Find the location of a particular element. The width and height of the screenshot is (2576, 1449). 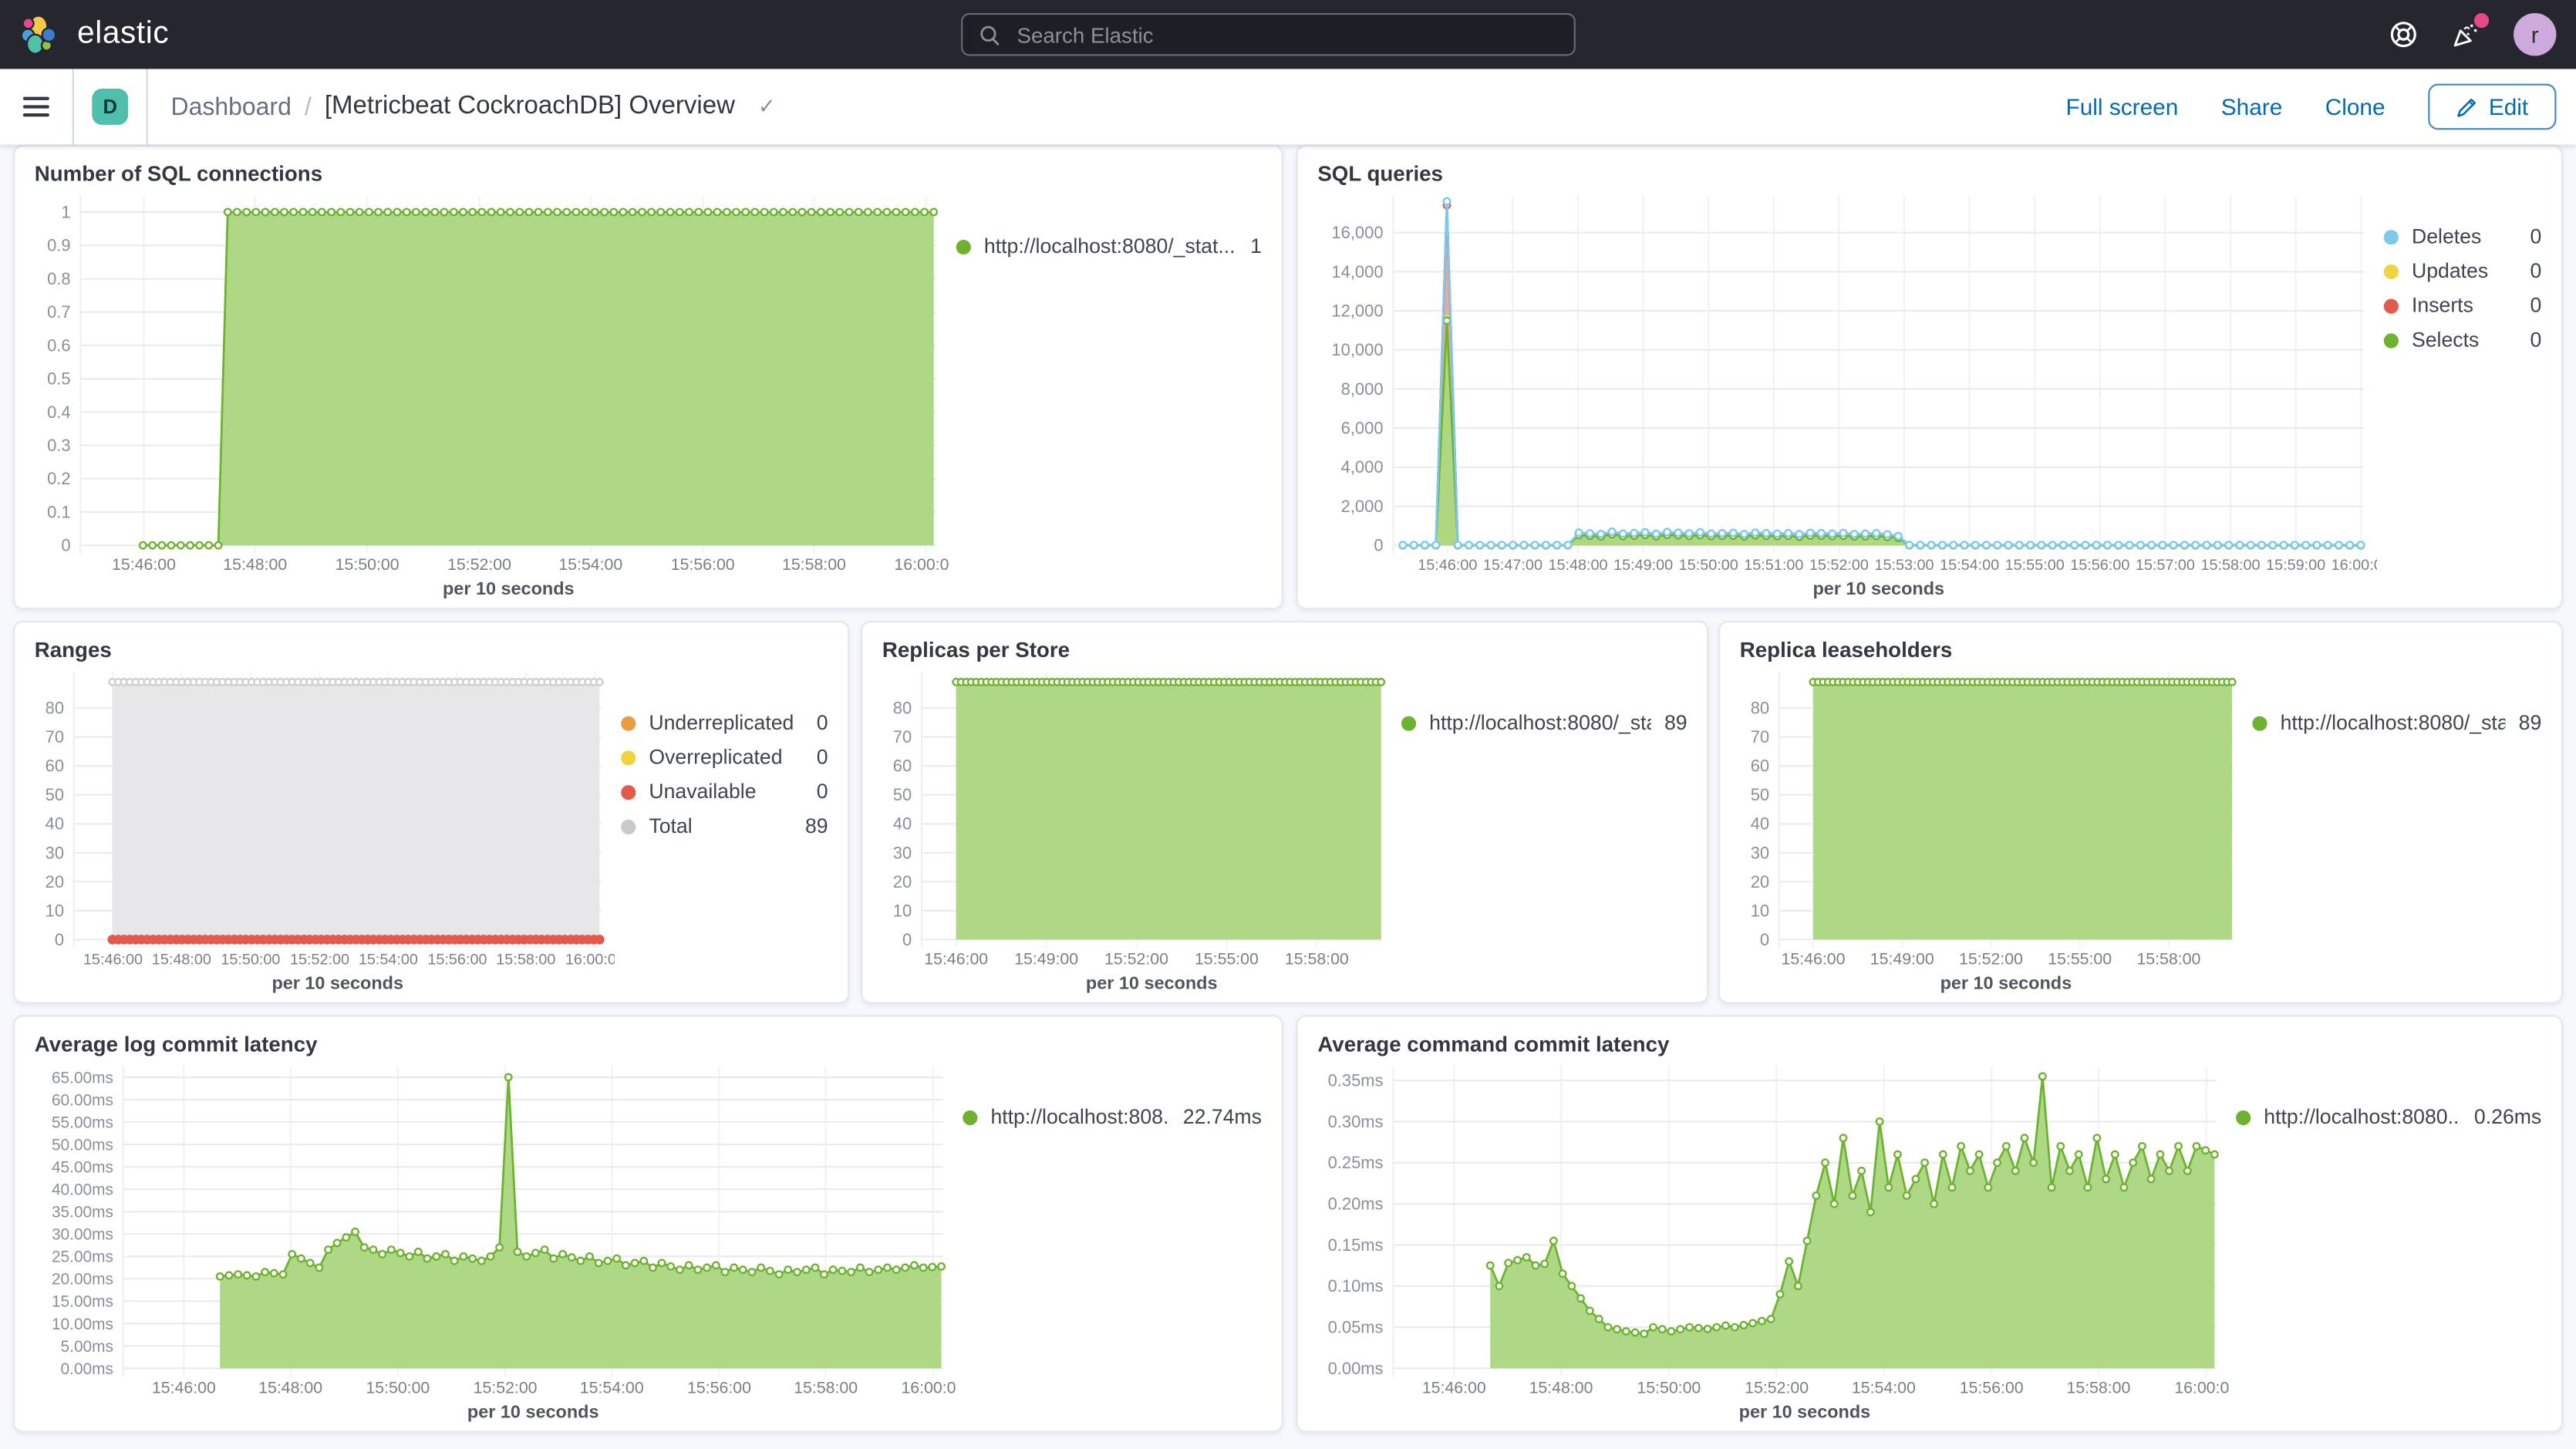

title-check-icon: ✓ is located at coordinates (767, 106).